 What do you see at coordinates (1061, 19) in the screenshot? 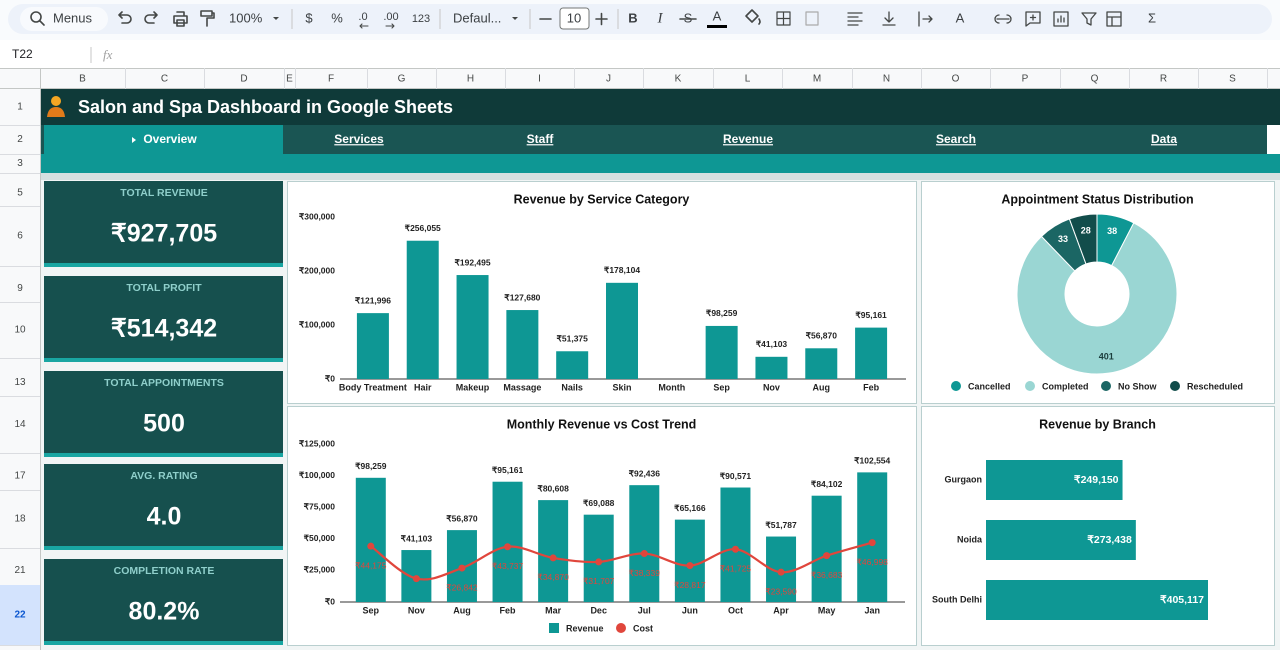
I see `insert-chart` at bounding box center [1061, 19].